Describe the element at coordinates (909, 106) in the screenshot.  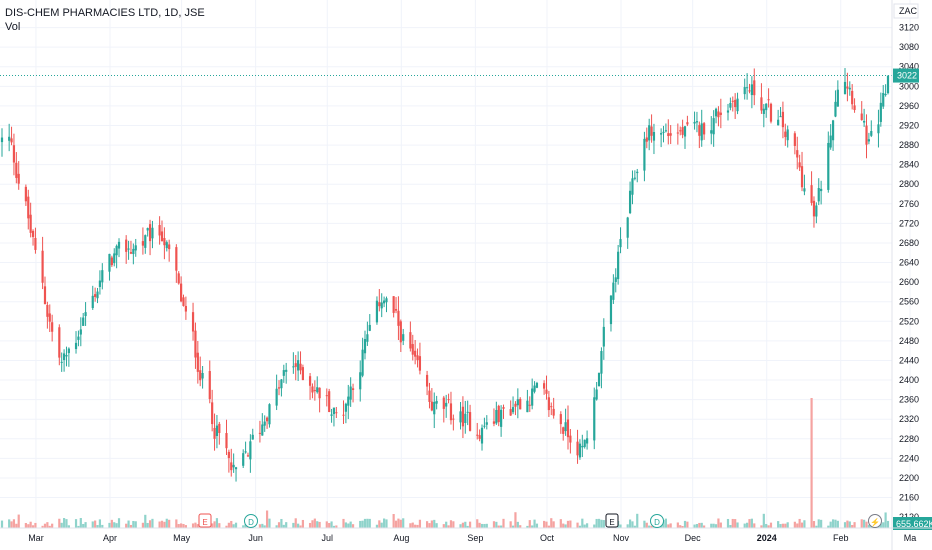
I see `y-tick-label: 2960` at that location.